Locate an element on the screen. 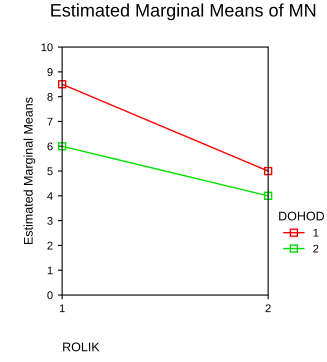 This screenshot has width=327, height=362. y-tick-label: 0 is located at coordinates (50, 295).